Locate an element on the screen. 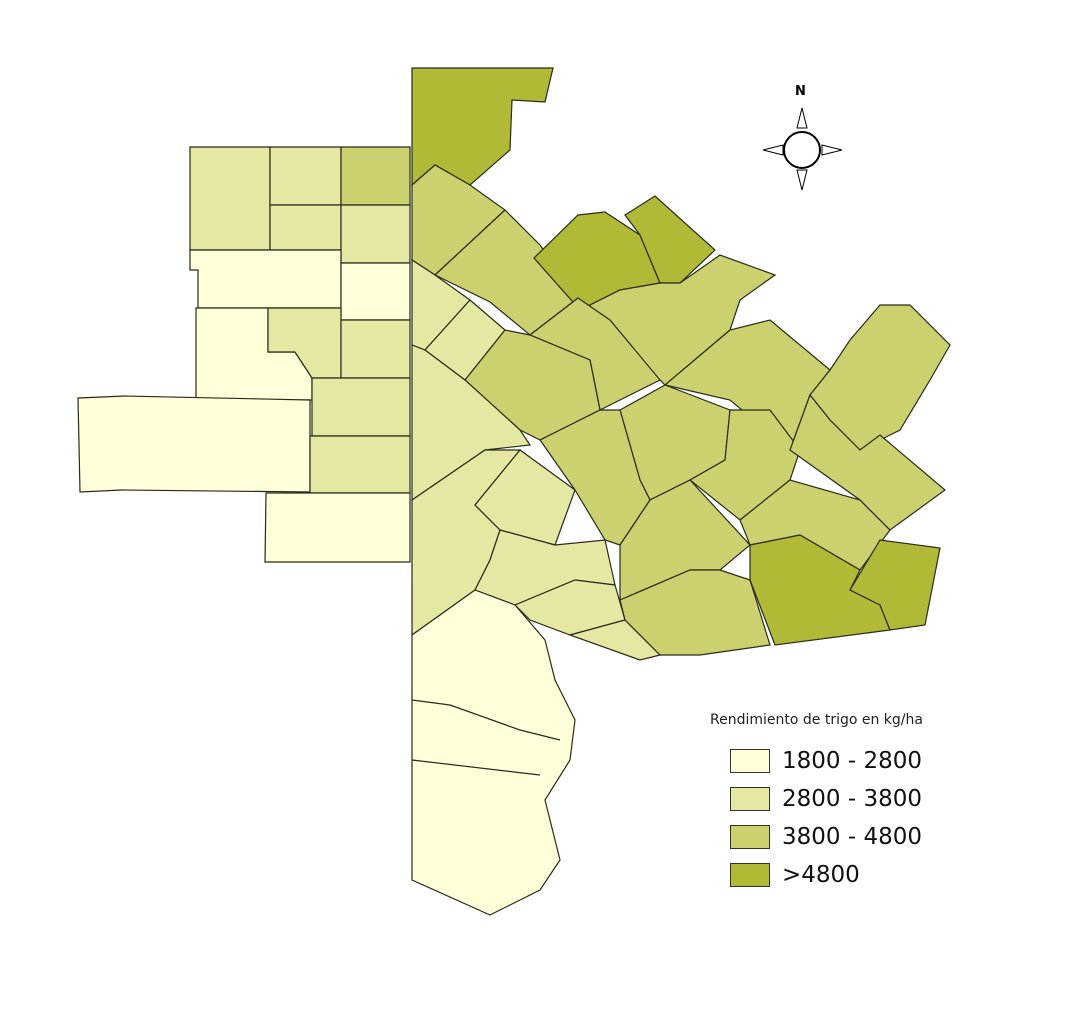 The height and width of the screenshot is (1026, 1068). legend-item: 1800 - 2800 is located at coordinates (826, 761).